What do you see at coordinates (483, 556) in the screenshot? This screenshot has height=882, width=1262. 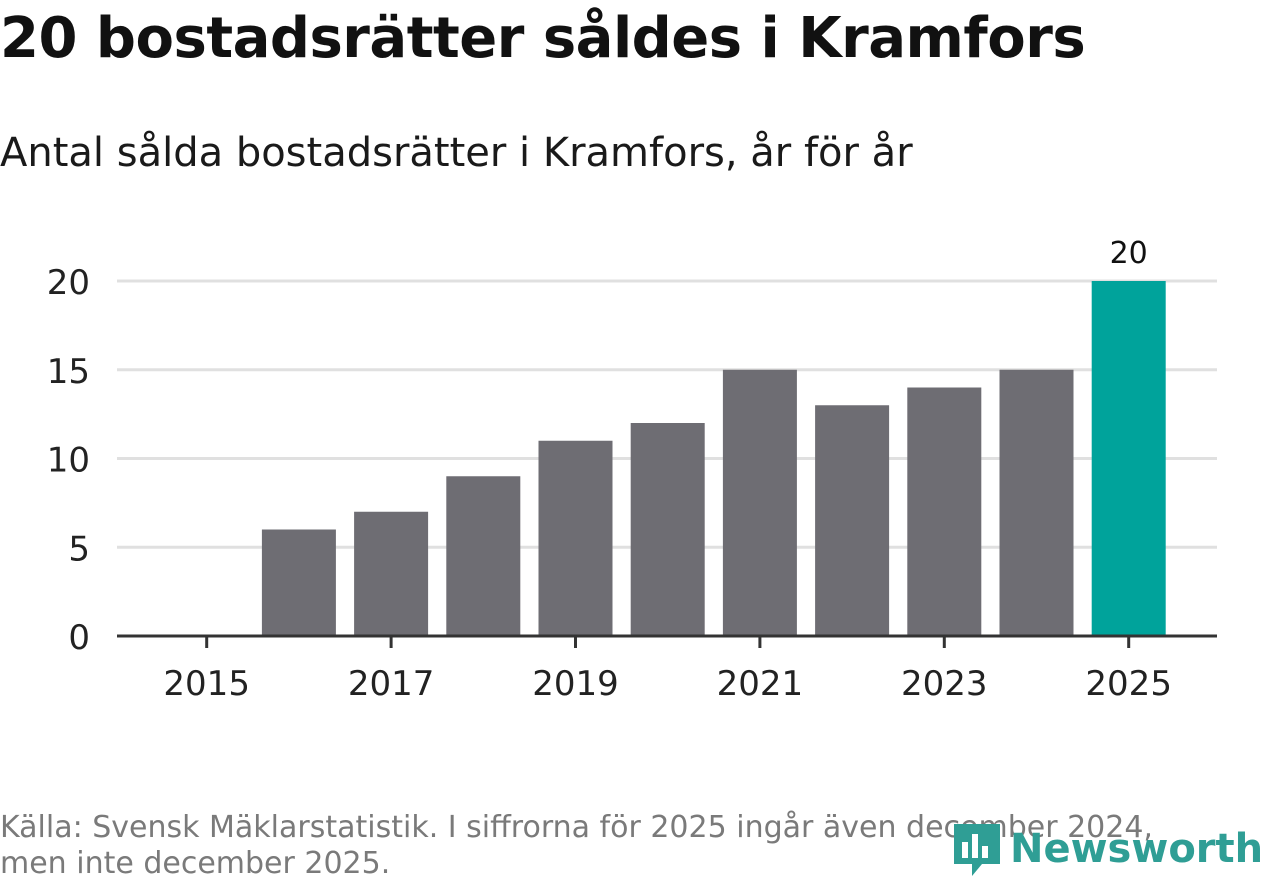 I see `bar-2018` at bounding box center [483, 556].